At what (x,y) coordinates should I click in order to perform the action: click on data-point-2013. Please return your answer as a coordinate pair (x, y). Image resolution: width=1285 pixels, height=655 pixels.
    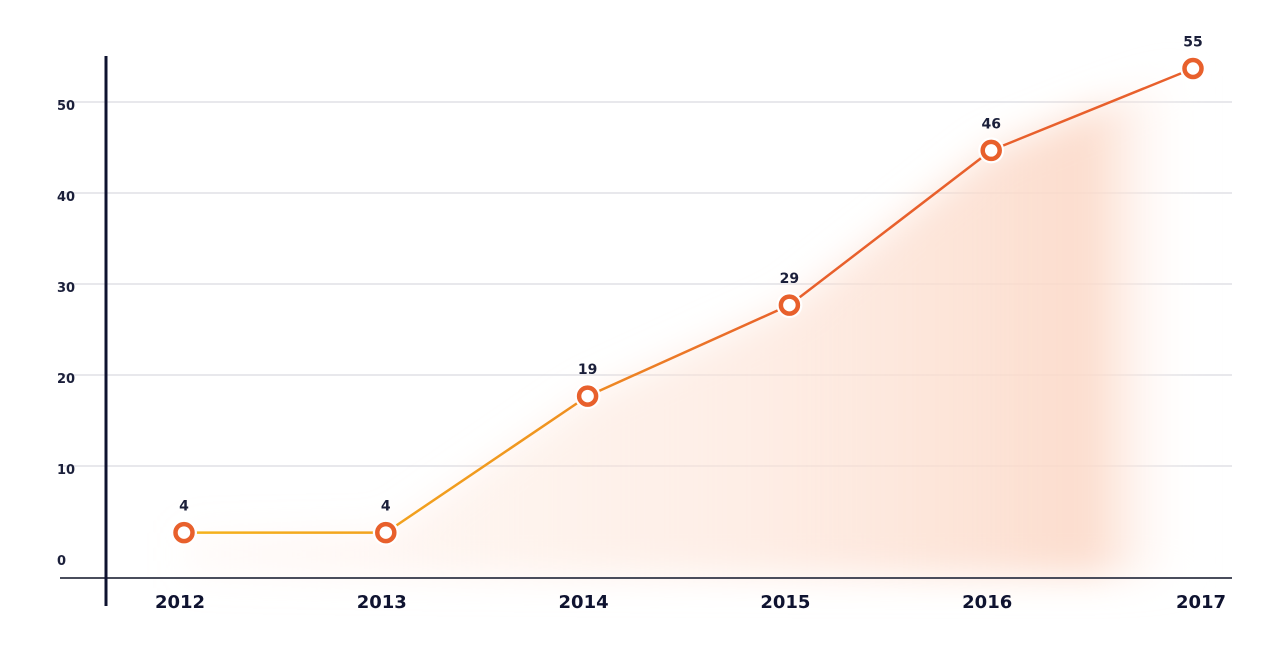
    Looking at the image, I should click on (386, 532).